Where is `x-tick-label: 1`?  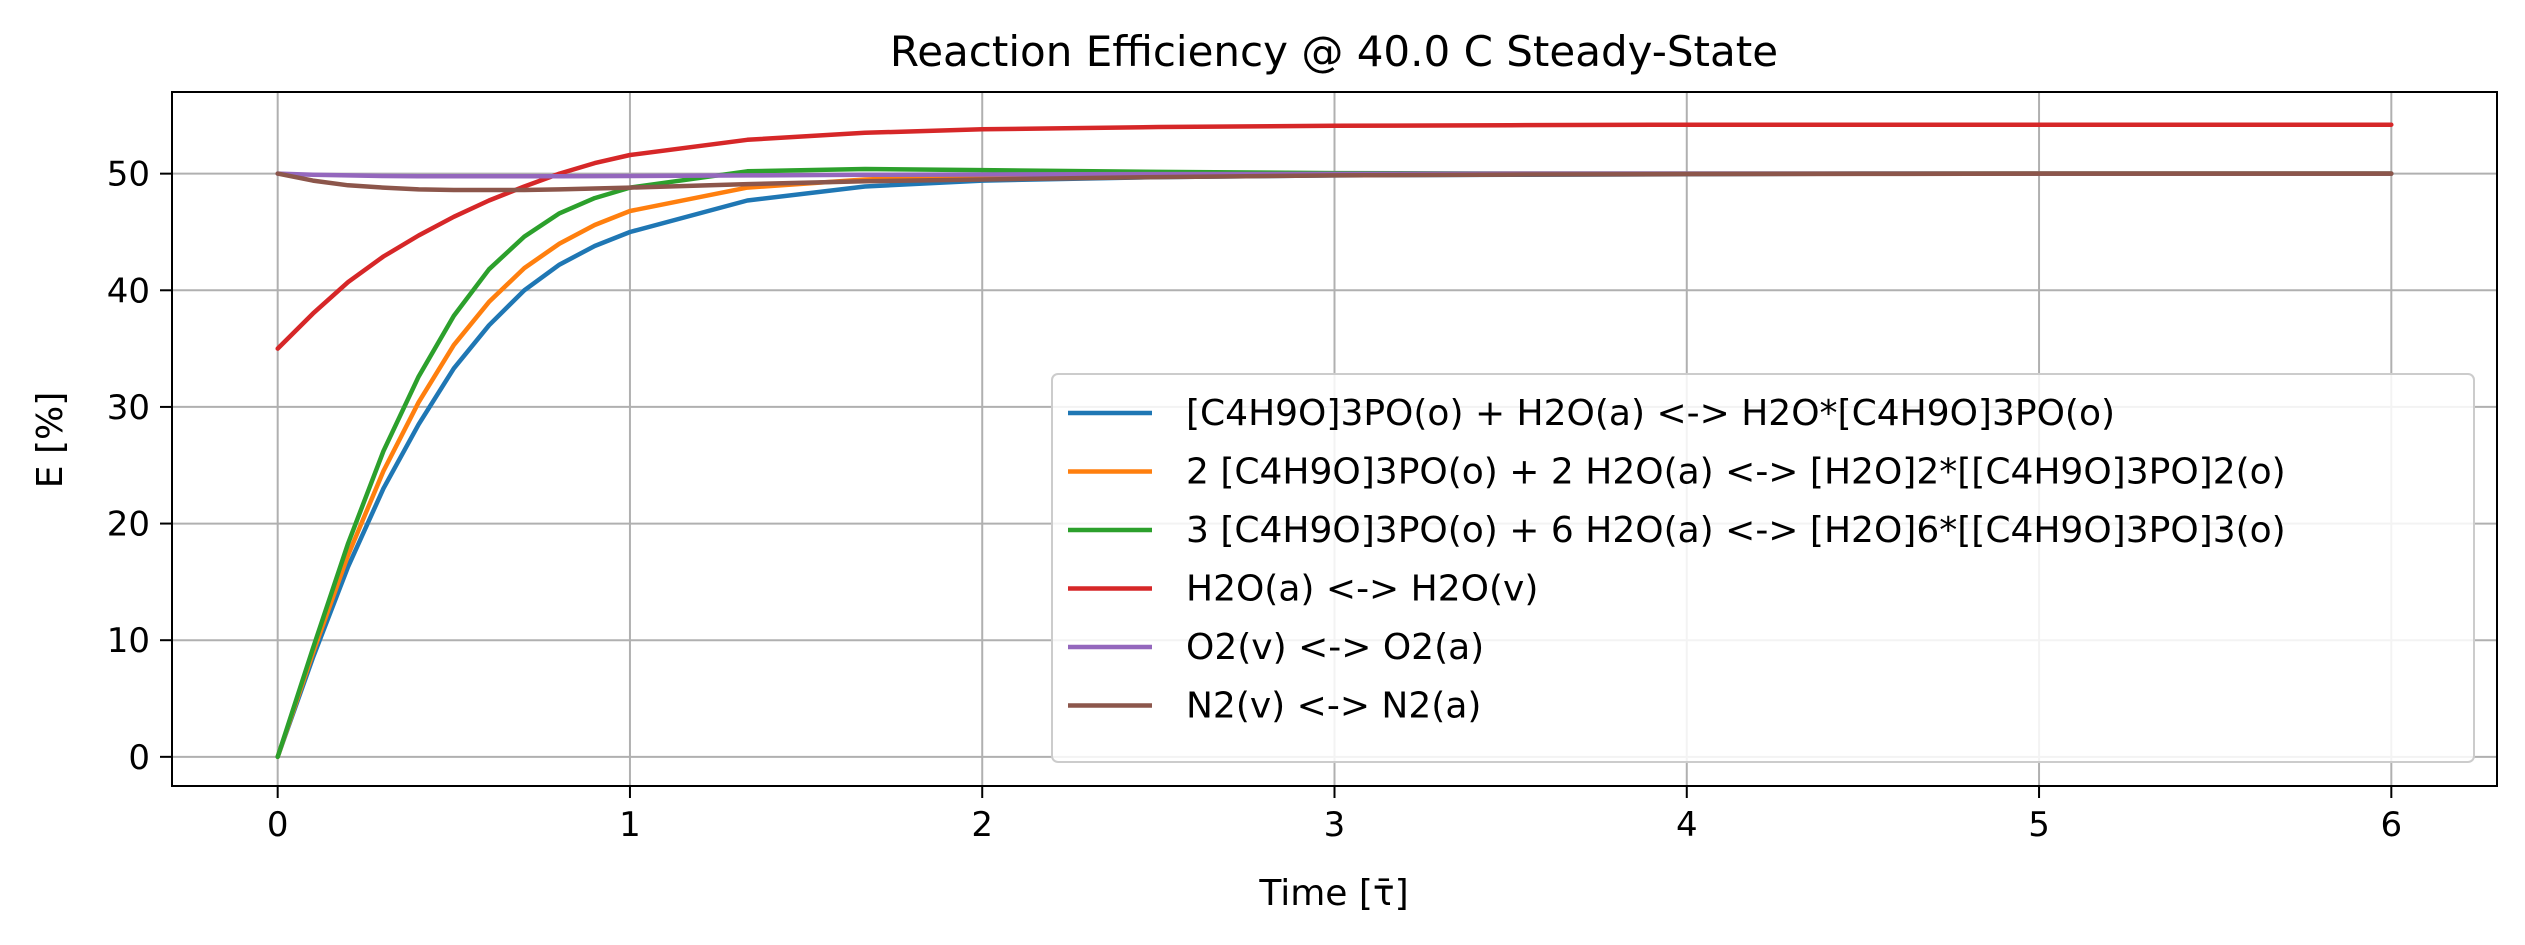 x-tick-label: 1 is located at coordinates (630, 825).